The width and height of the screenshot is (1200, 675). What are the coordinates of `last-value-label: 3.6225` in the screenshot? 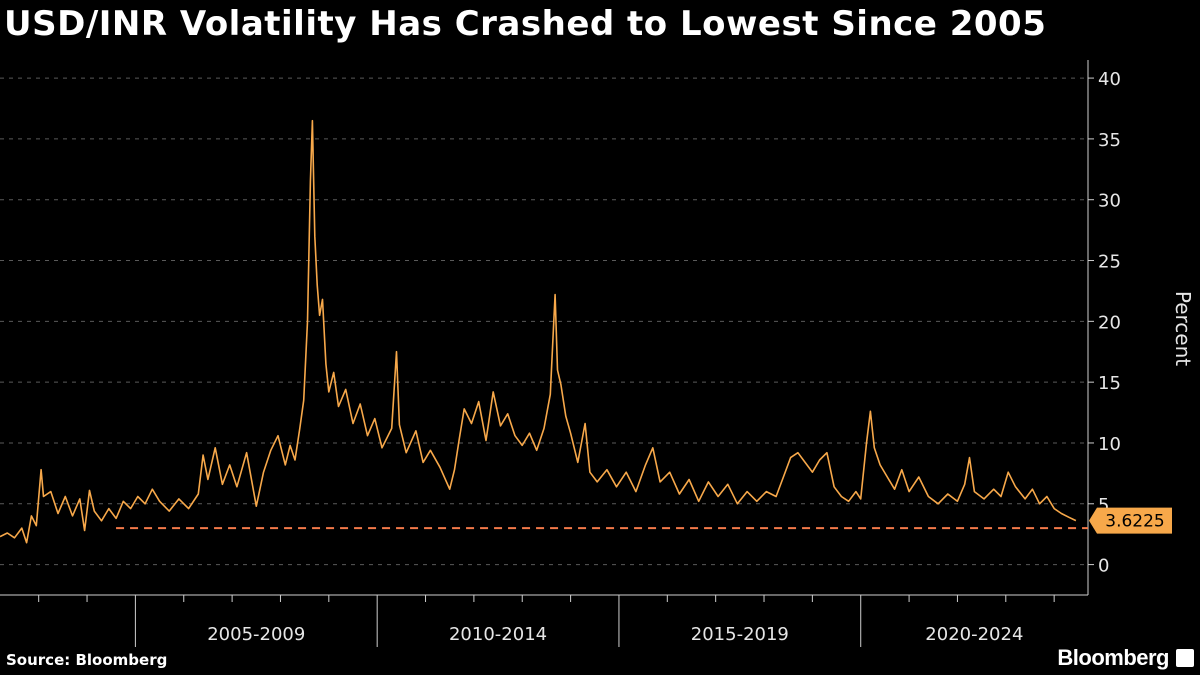 It's located at (1134, 522).